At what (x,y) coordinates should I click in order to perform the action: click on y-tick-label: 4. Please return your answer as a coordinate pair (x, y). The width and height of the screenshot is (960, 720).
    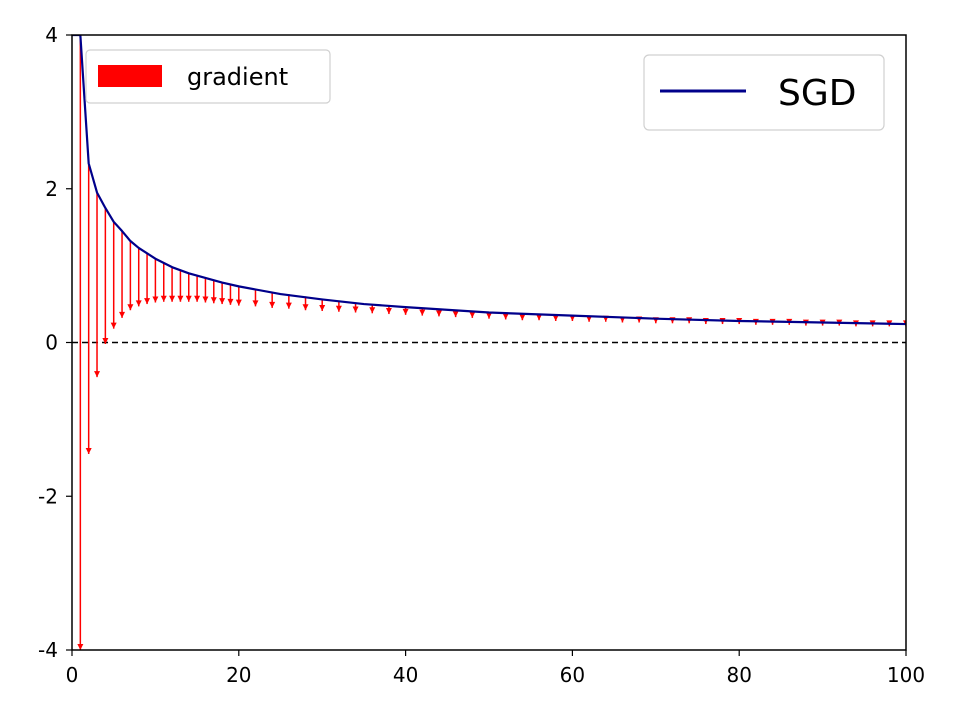
    Looking at the image, I should click on (51, 35).